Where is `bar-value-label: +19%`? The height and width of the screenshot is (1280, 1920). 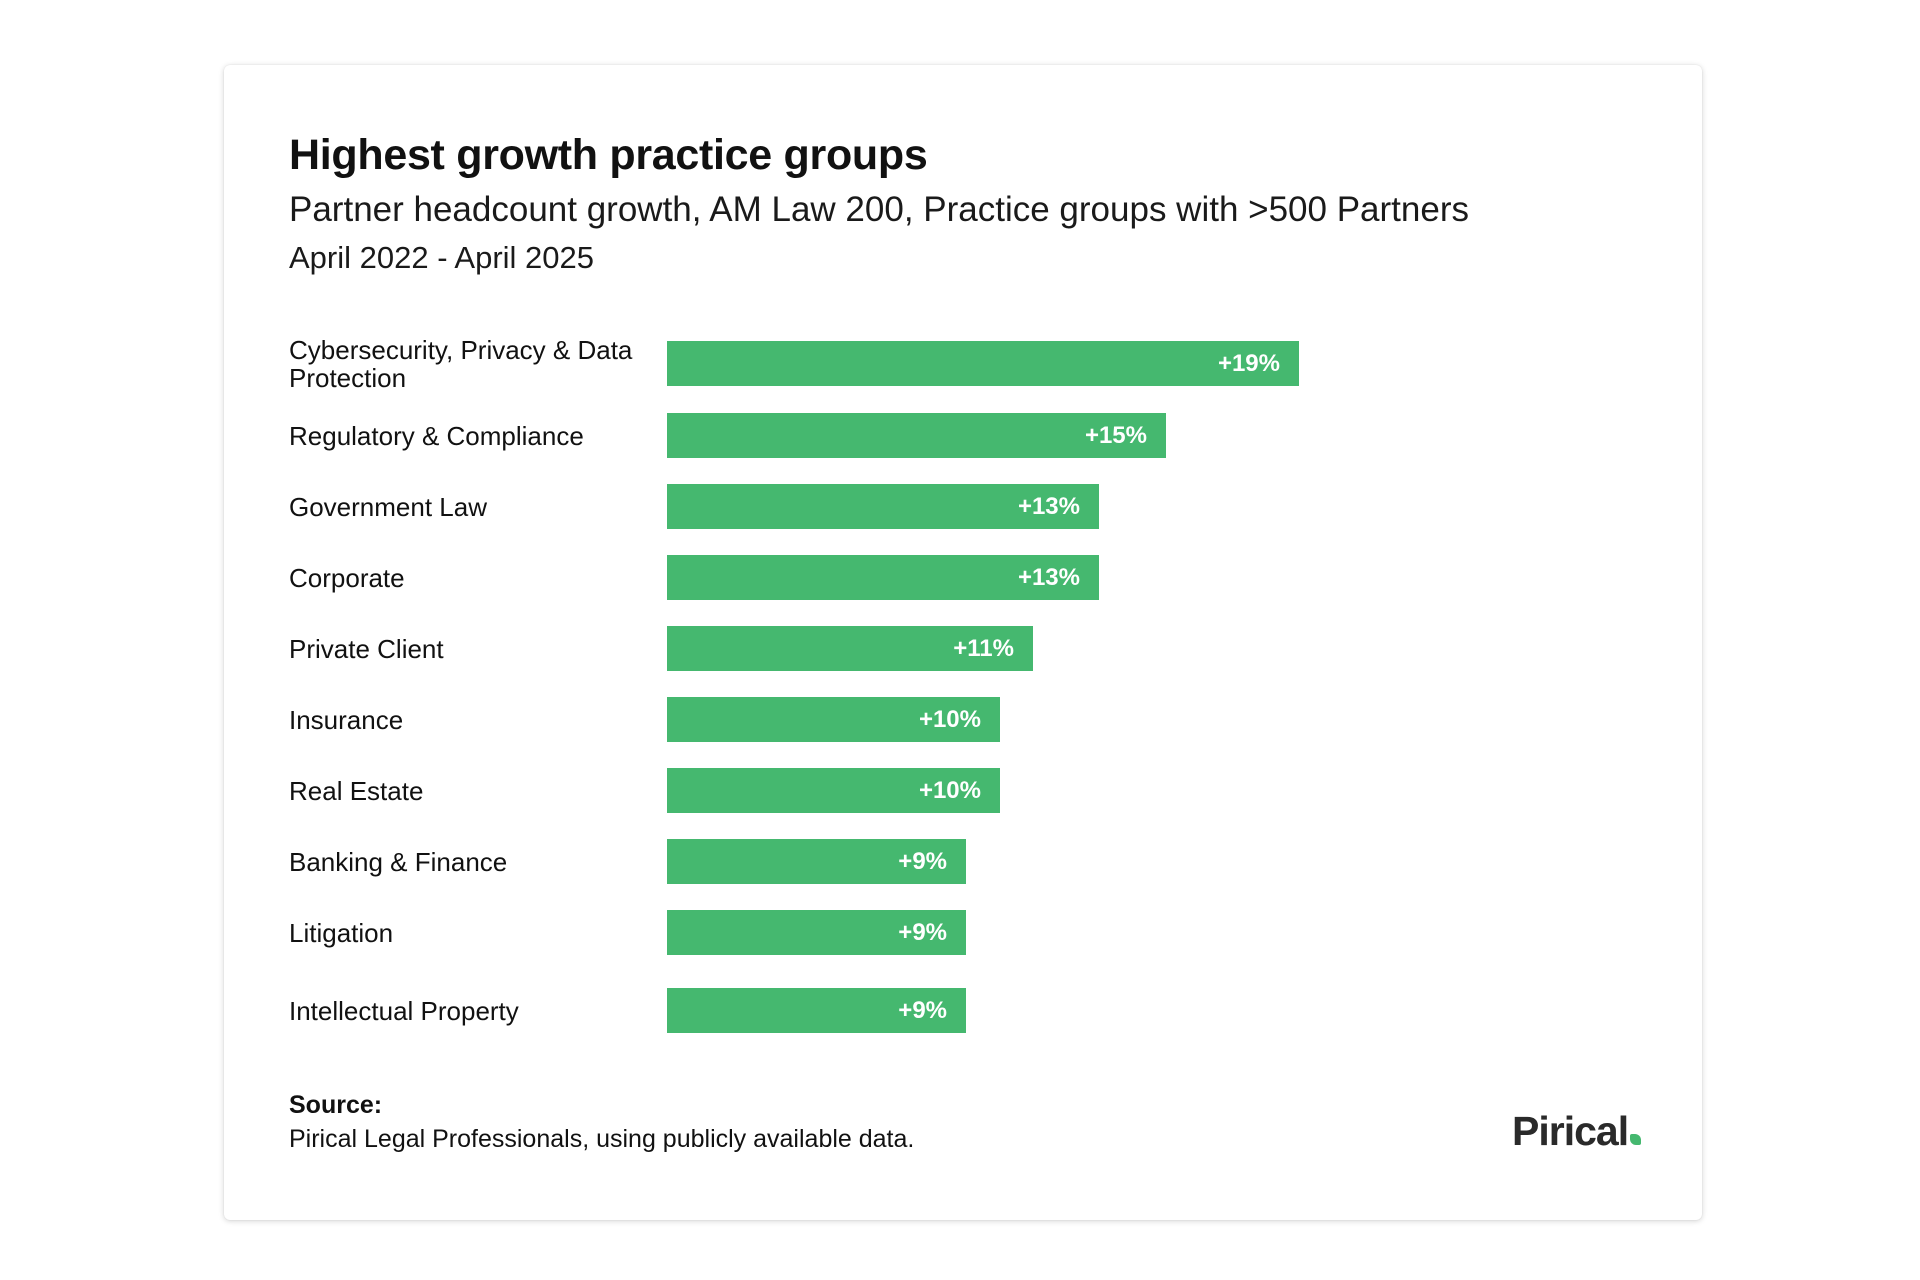 bar-value-label: +19% is located at coordinates (1248, 363).